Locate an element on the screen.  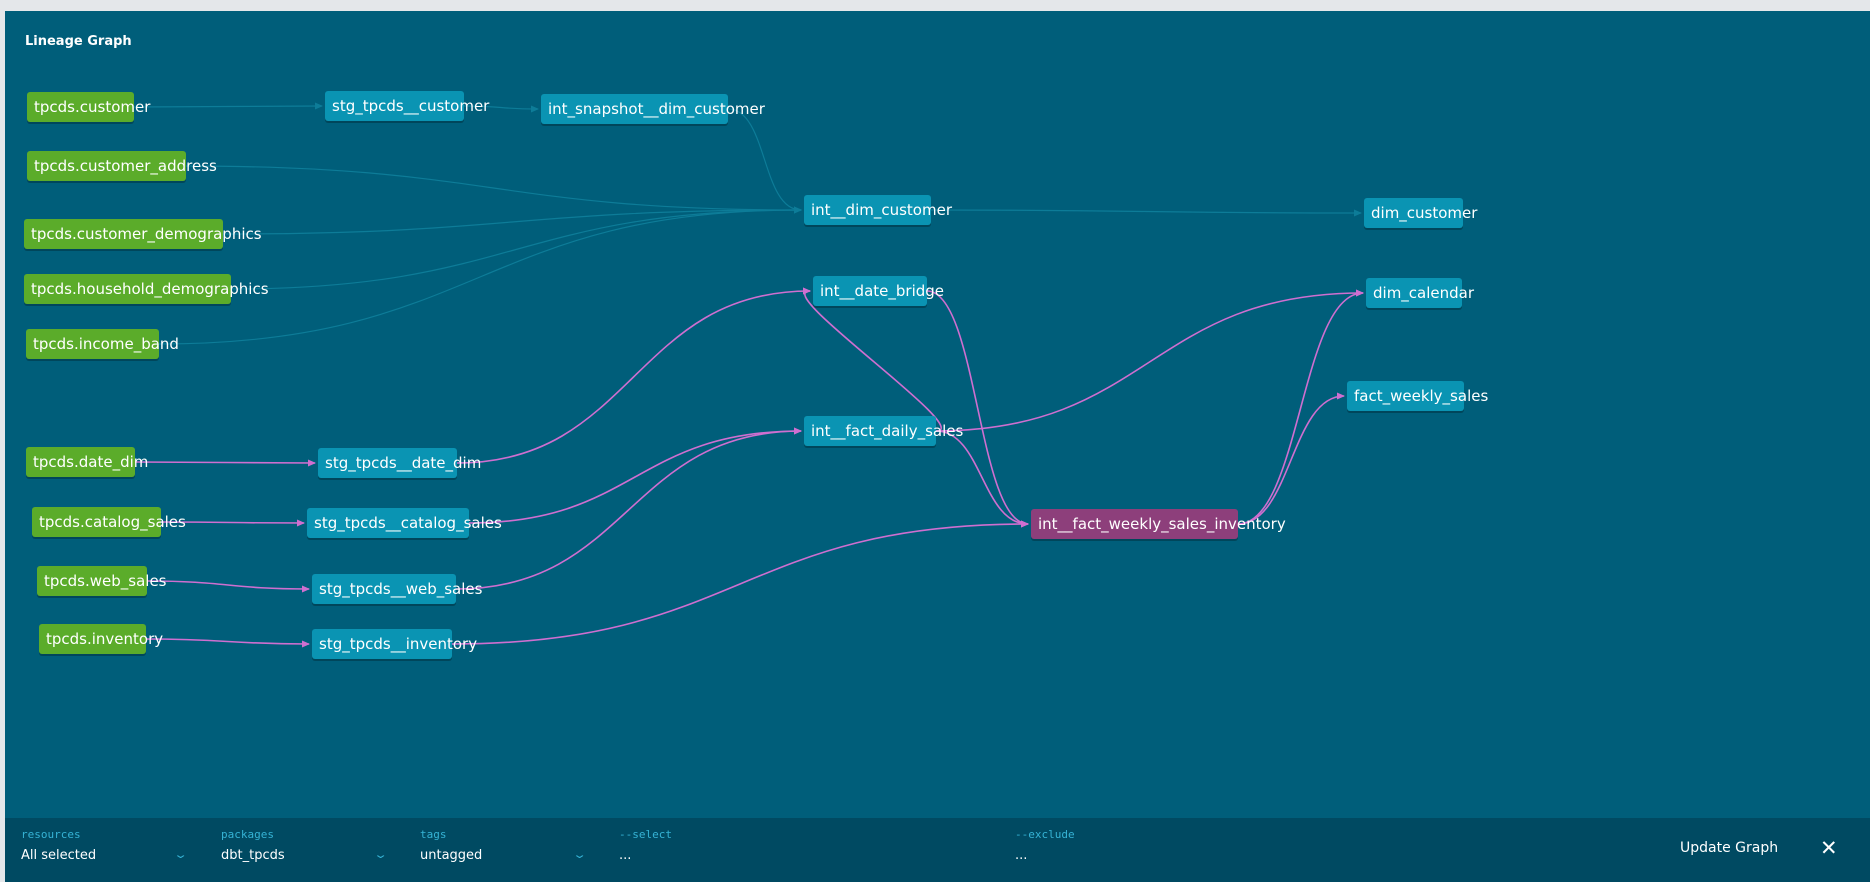
node-stg-web-sales: stg_tpcds__web_sales is located at coordinates (397, 589).